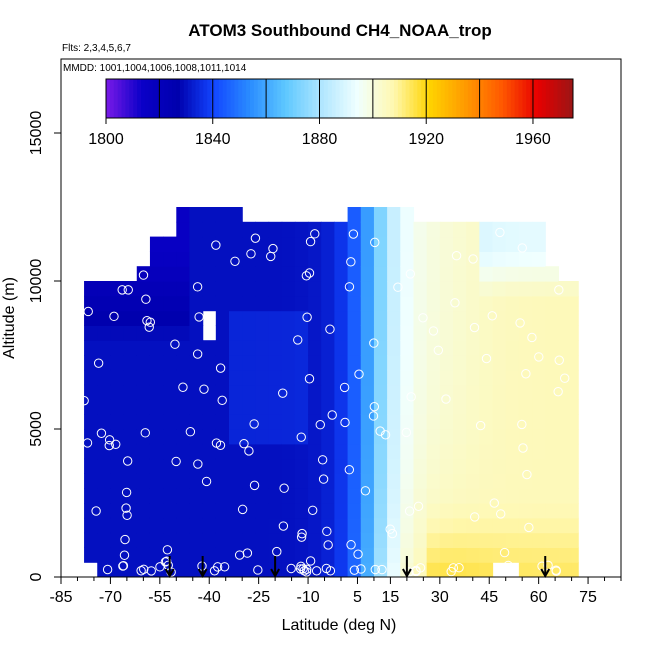 This screenshot has height=650, width=650. I want to click on colorbar-tick-label: 1920, so click(426, 139).